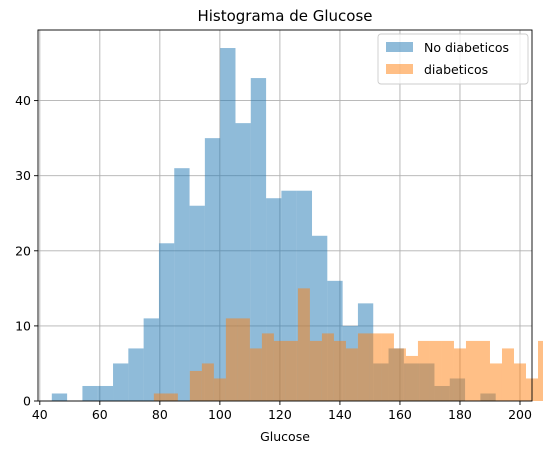 The image size is (543, 453). I want to click on legend-label-no-diabeticos: No diabeticos, so click(466, 47).